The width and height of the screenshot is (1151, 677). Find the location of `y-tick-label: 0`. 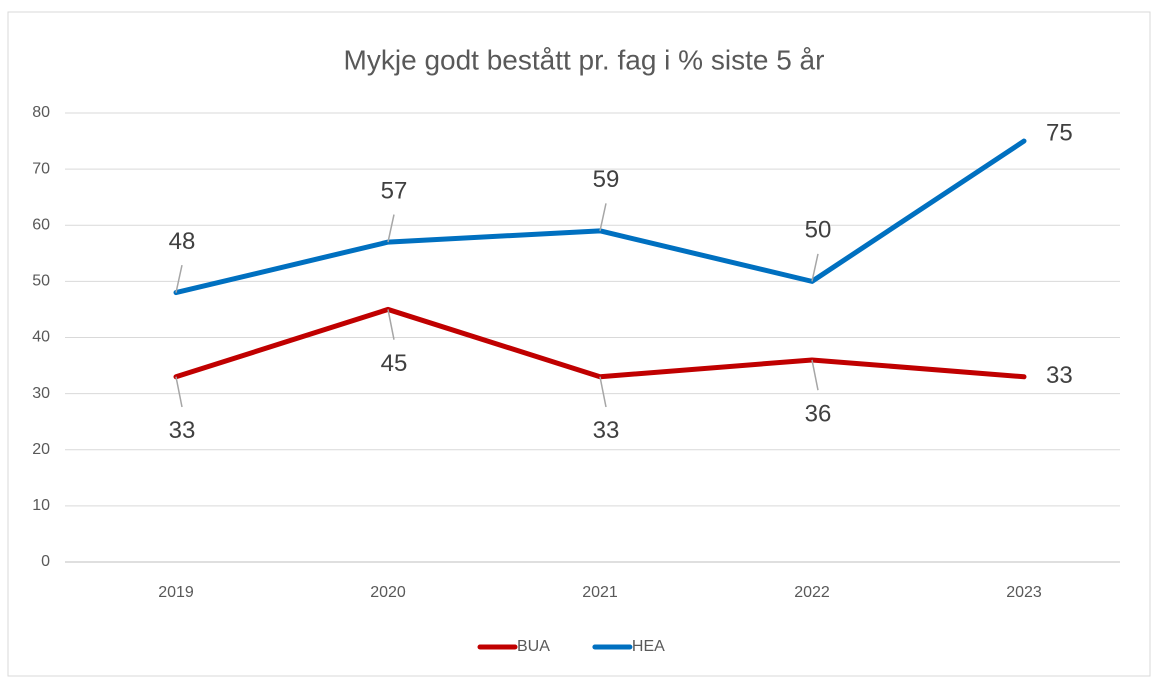

y-tick-label: 0 is located at coordinates (45, 561).